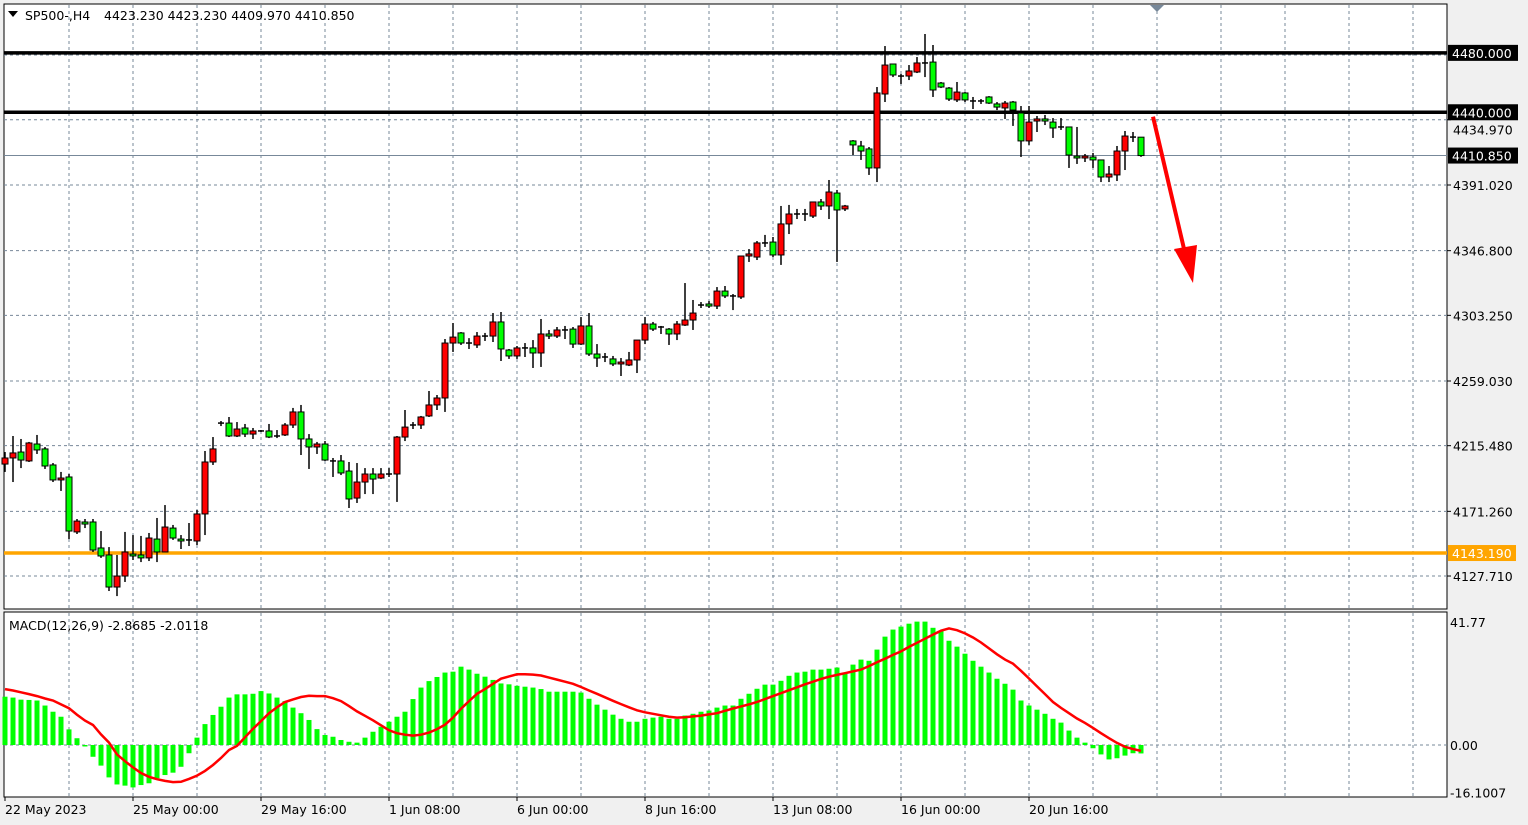 Image resolution: width=1528 pixels, height=825 pixels. I want to click on time-tick-label: 20 Jun 16:00, so click(1068, 809).